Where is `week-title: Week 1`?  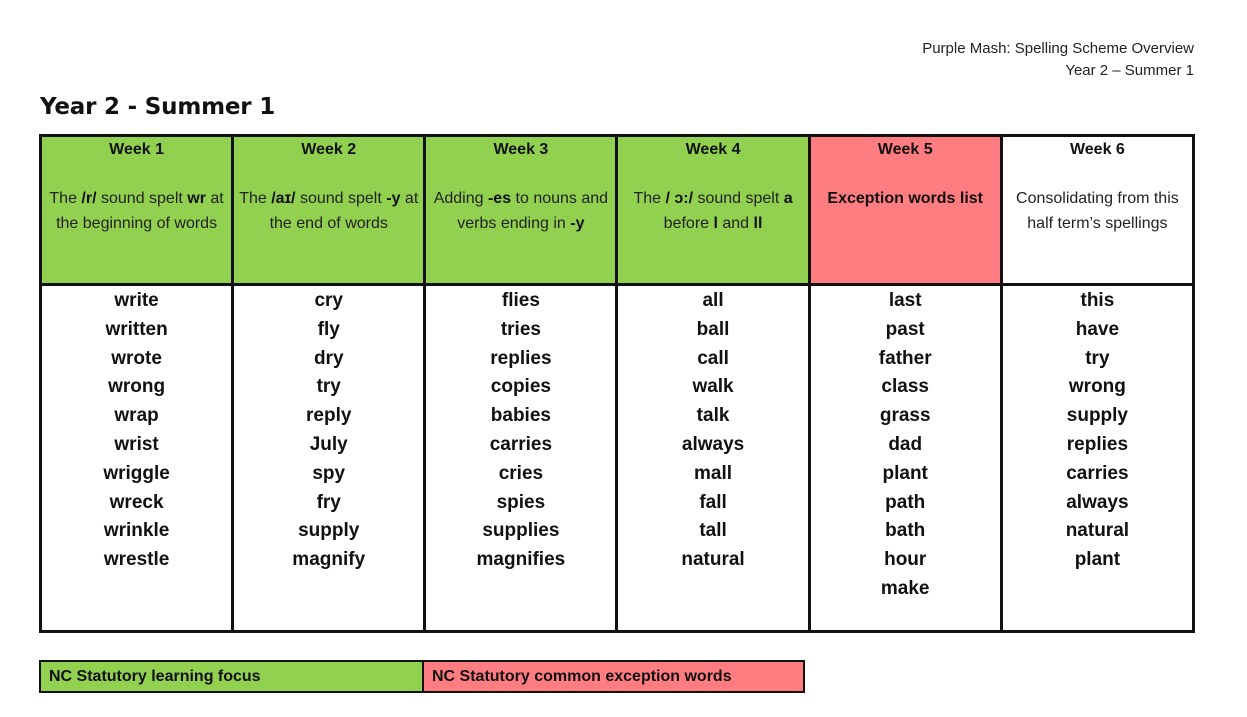 week-title: Week 1 is located at coordinates (136, 149).